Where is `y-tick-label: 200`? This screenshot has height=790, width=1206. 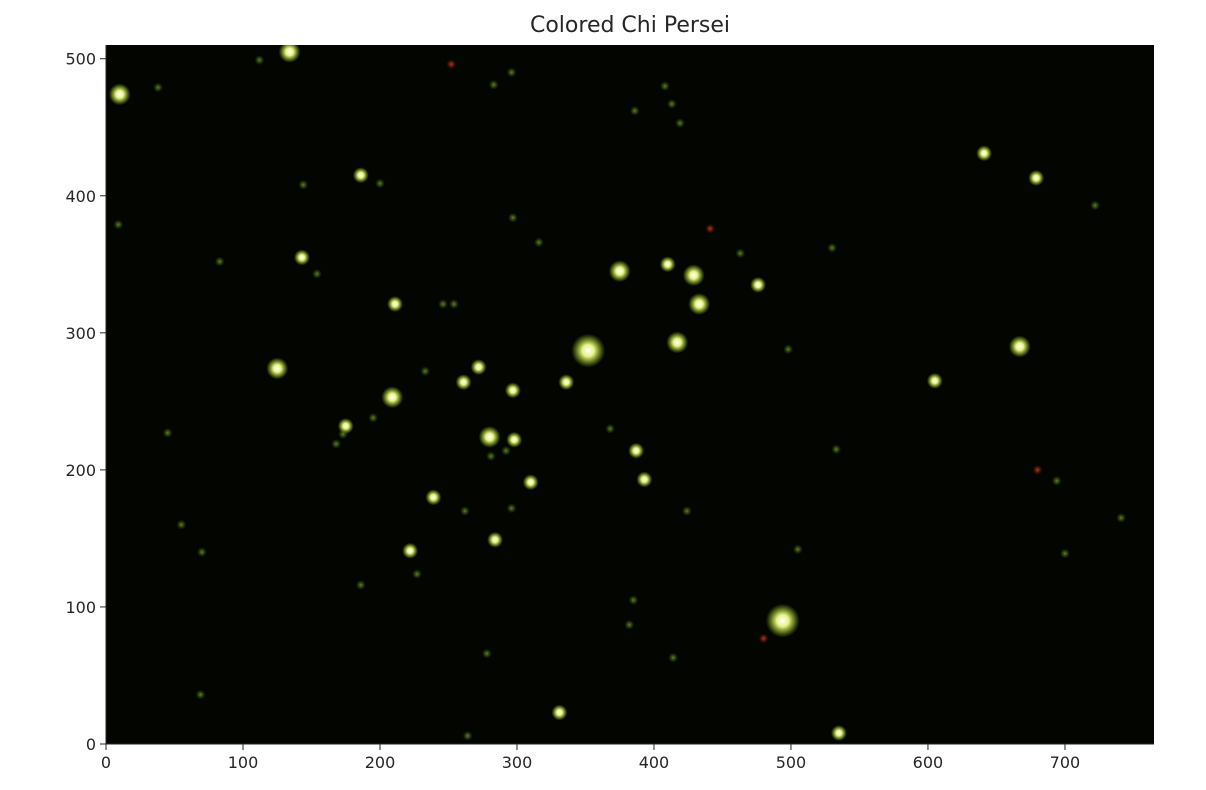
y-tick-label: 200 is located at coordinates (80, 470).